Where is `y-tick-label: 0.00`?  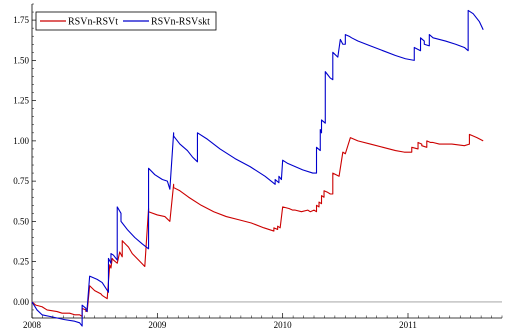 y-tick-label: 0.00 is located at coordinates (21, 302).